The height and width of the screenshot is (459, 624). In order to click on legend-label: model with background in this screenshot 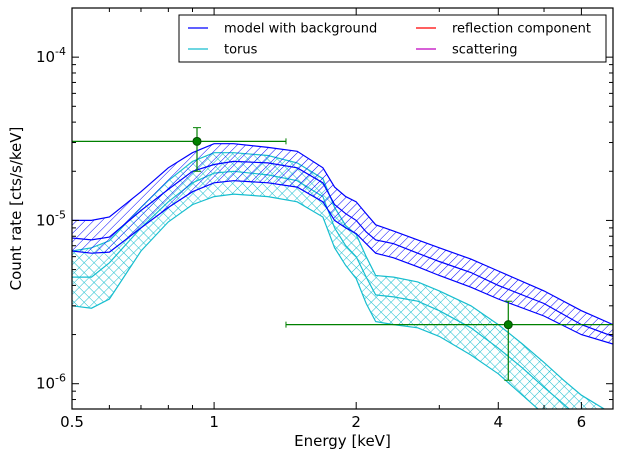, I will do `click(300, 29)`.